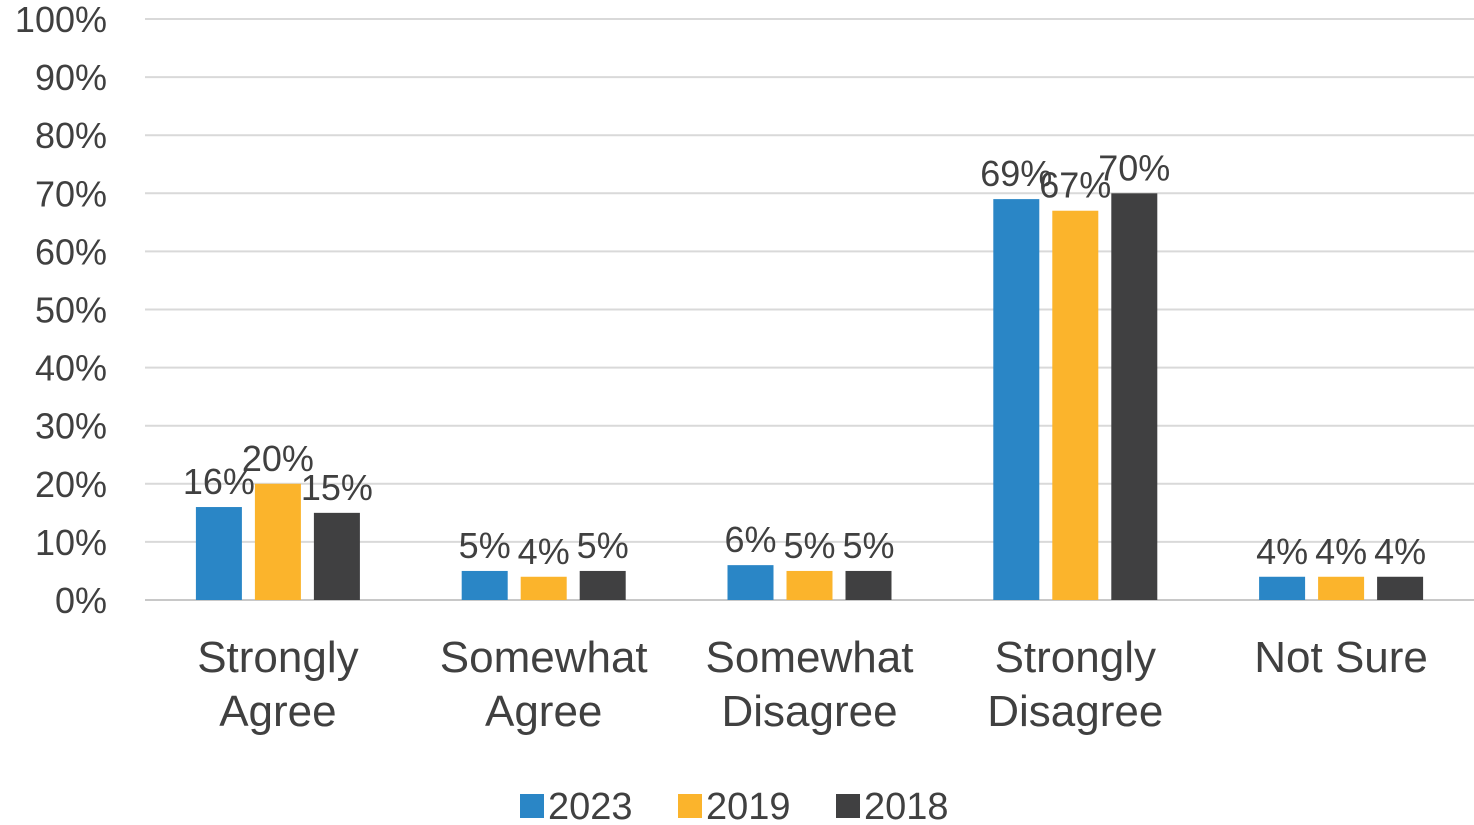 The width and height of the screenshot is (1474, 825). I want to click on legend-swatch-2018, so click(848, 806).